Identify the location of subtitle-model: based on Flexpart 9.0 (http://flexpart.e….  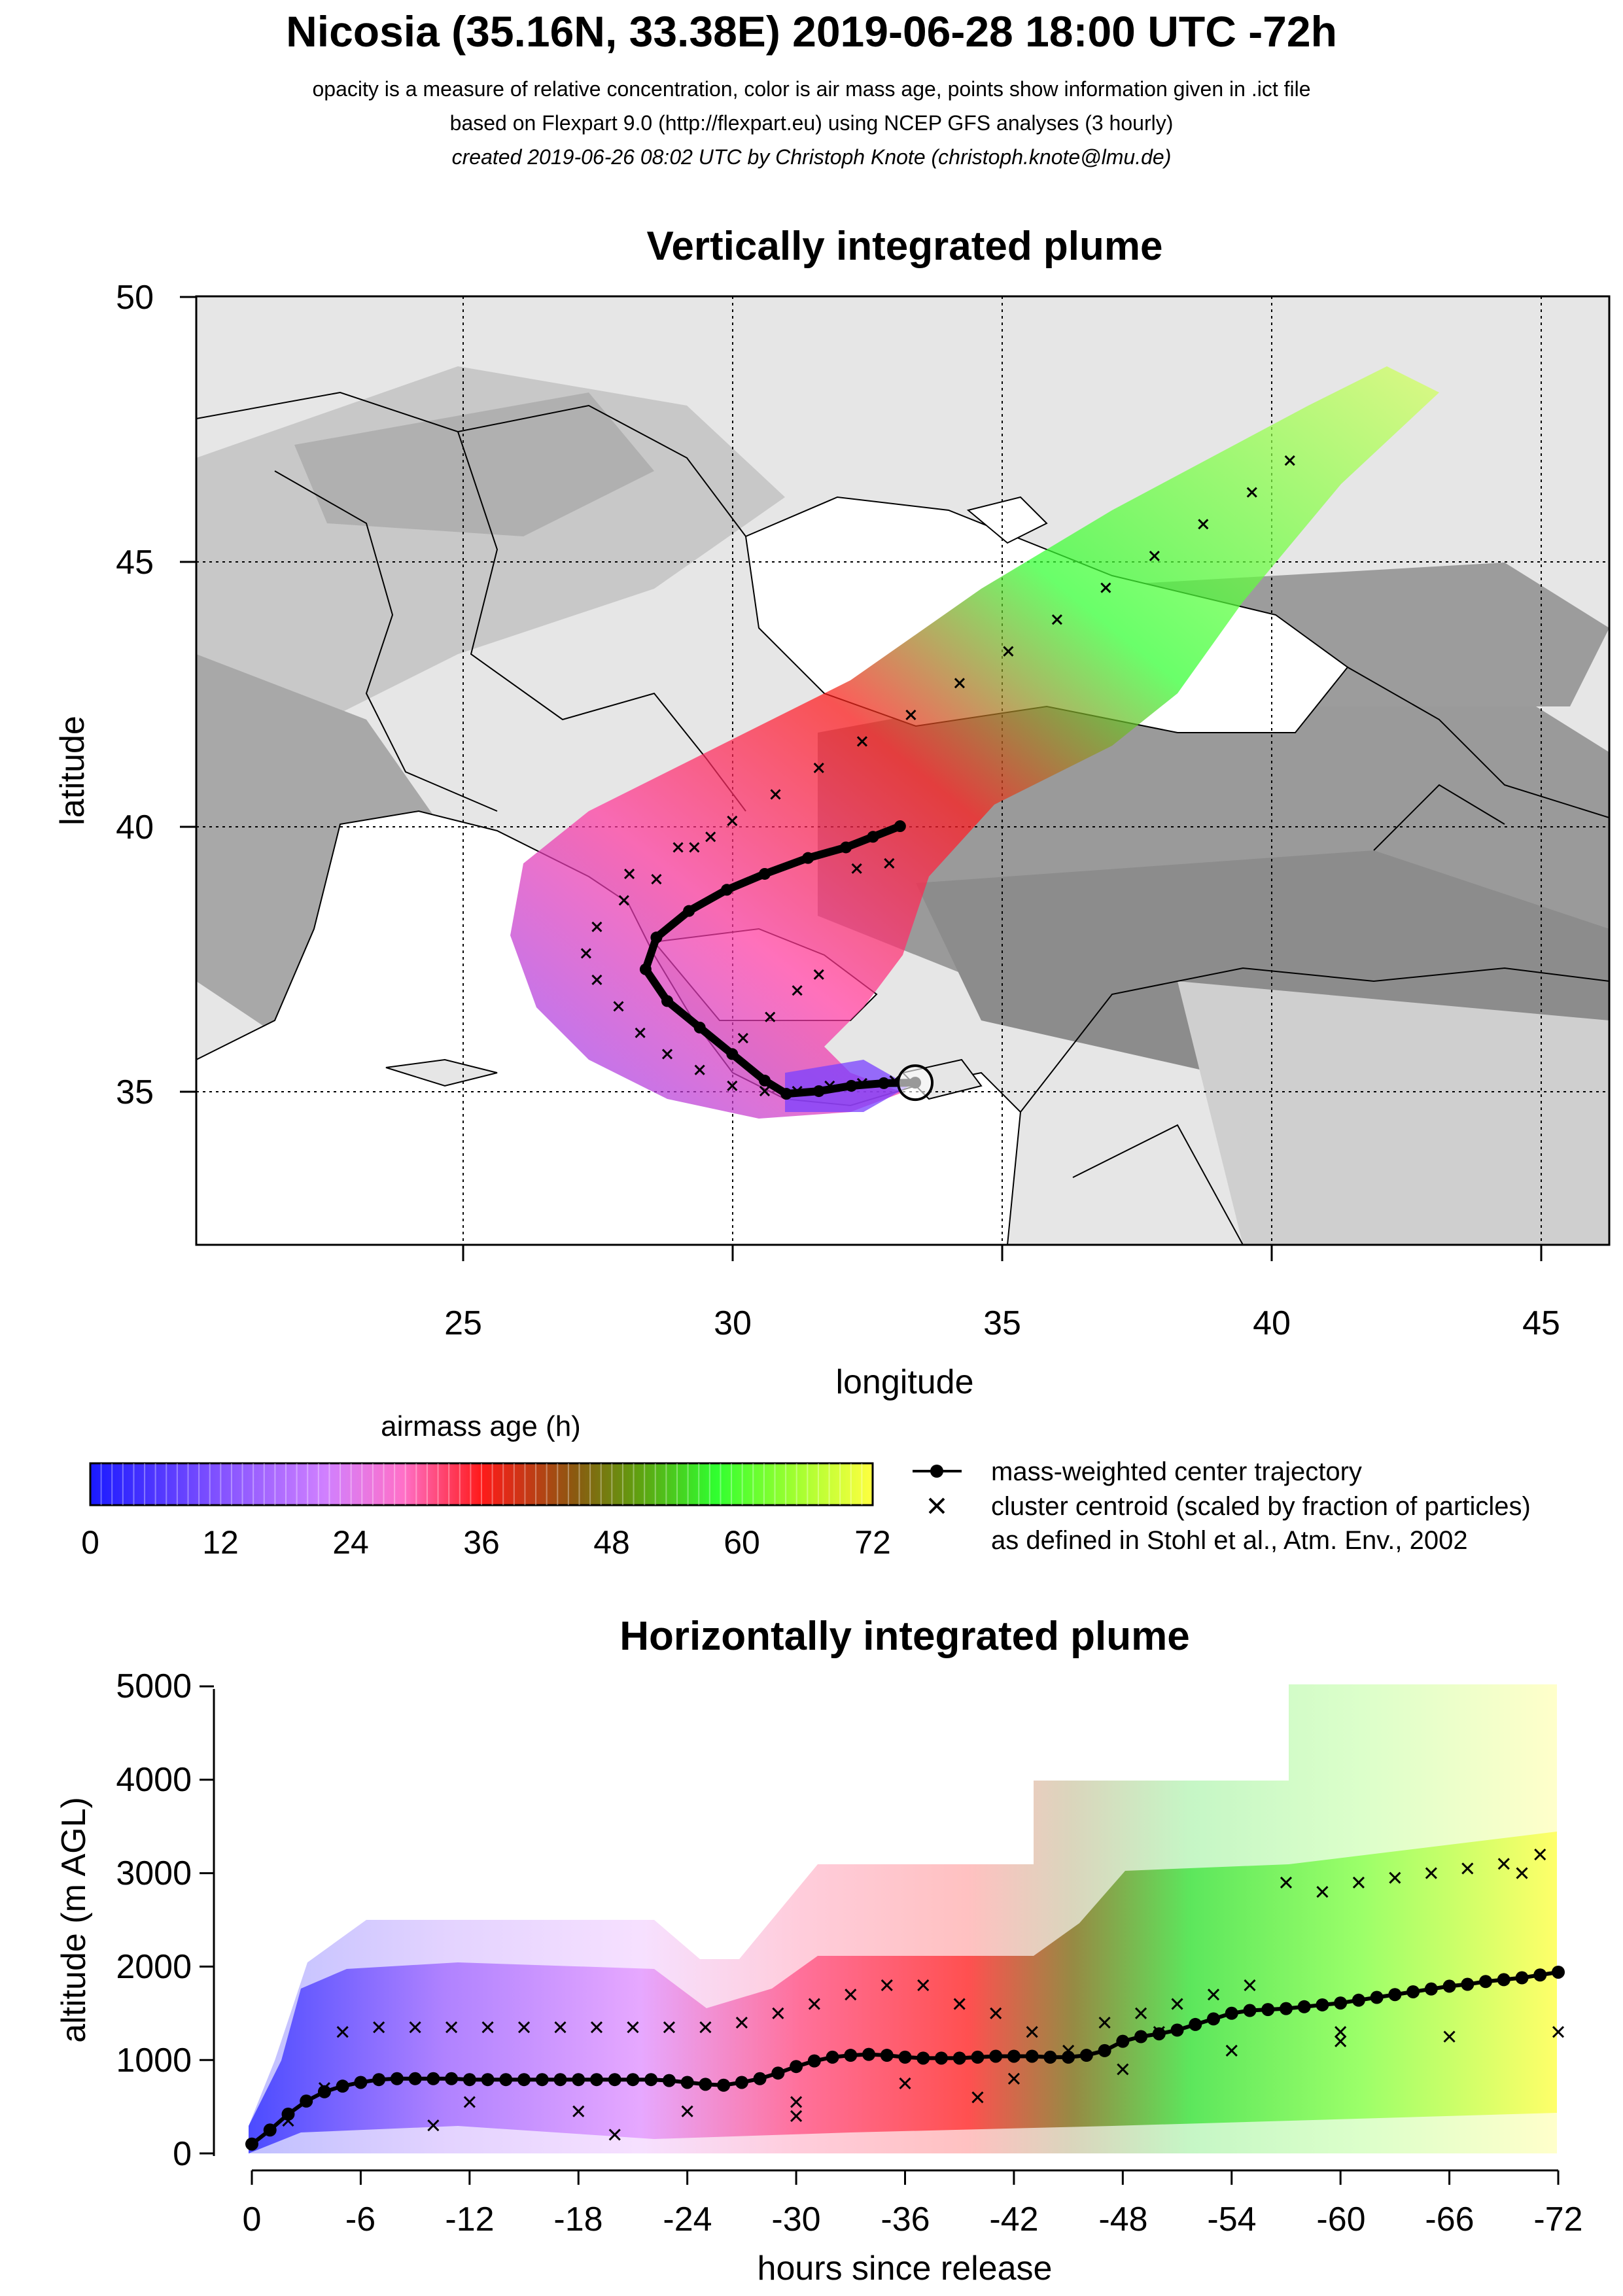
(812, 123).